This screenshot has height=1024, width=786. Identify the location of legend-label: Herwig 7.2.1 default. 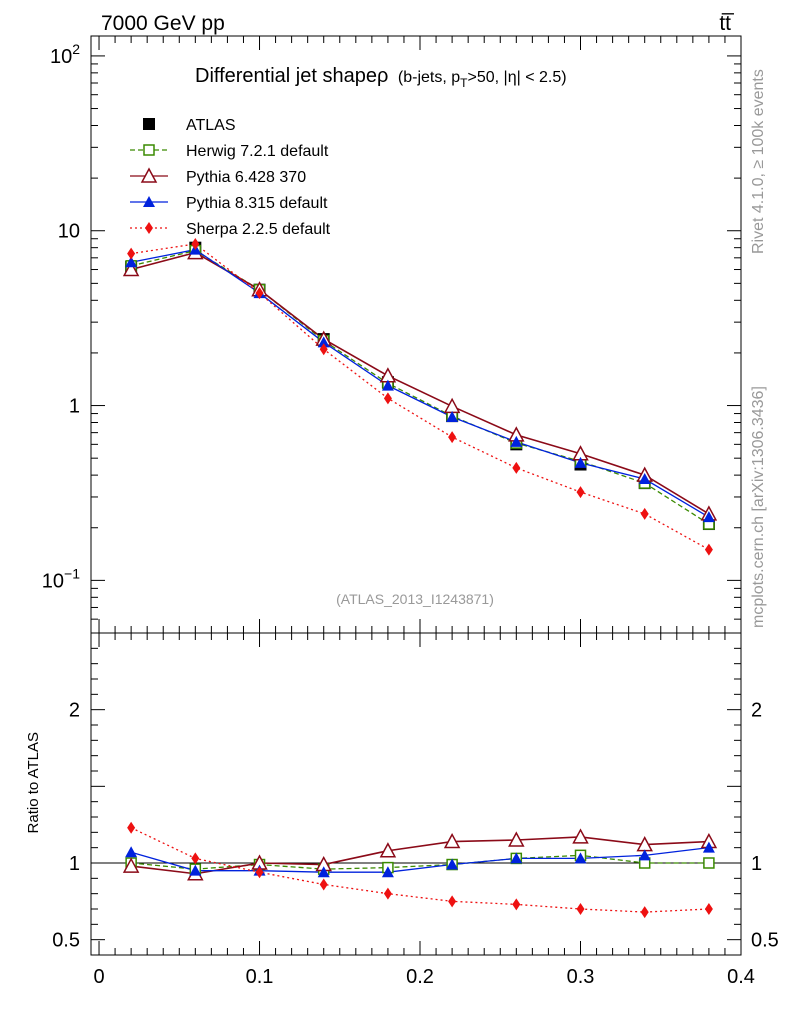
(257, 151).